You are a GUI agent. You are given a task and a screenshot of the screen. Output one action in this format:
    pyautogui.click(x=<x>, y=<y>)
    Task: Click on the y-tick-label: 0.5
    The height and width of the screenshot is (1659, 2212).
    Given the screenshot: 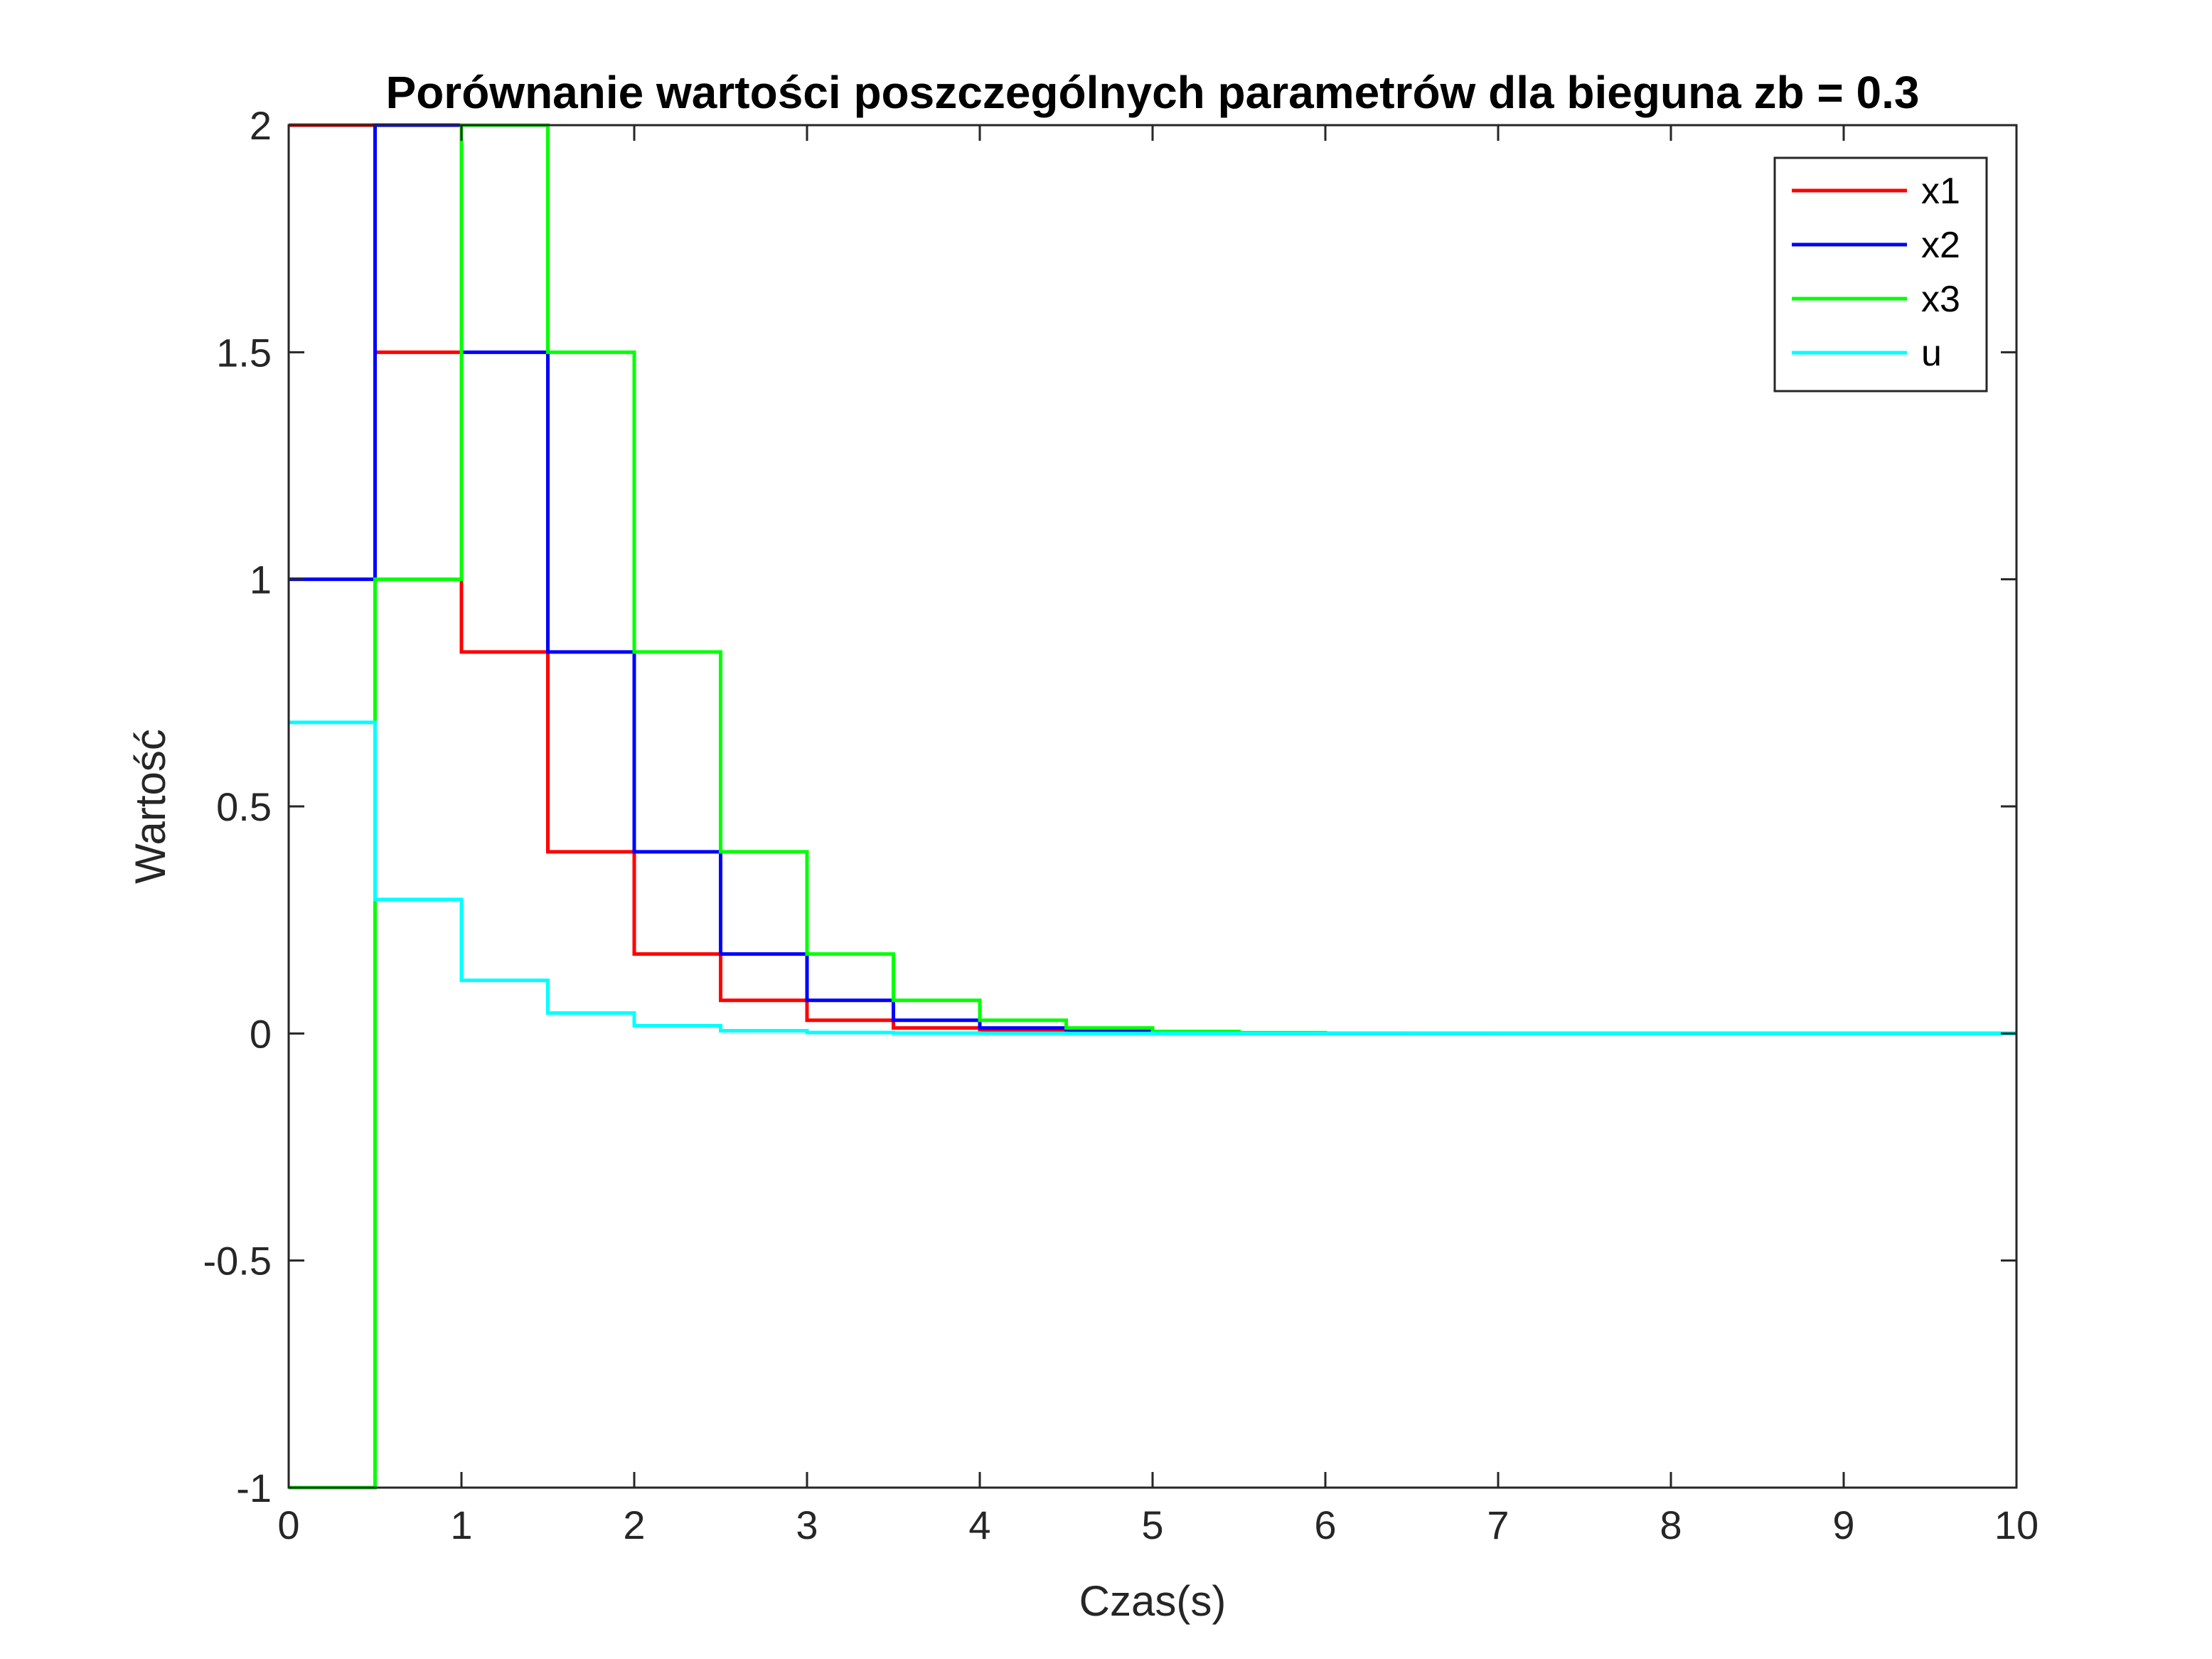 What is the action you would take?
    pyautogui.click(x=244, y=806)
    